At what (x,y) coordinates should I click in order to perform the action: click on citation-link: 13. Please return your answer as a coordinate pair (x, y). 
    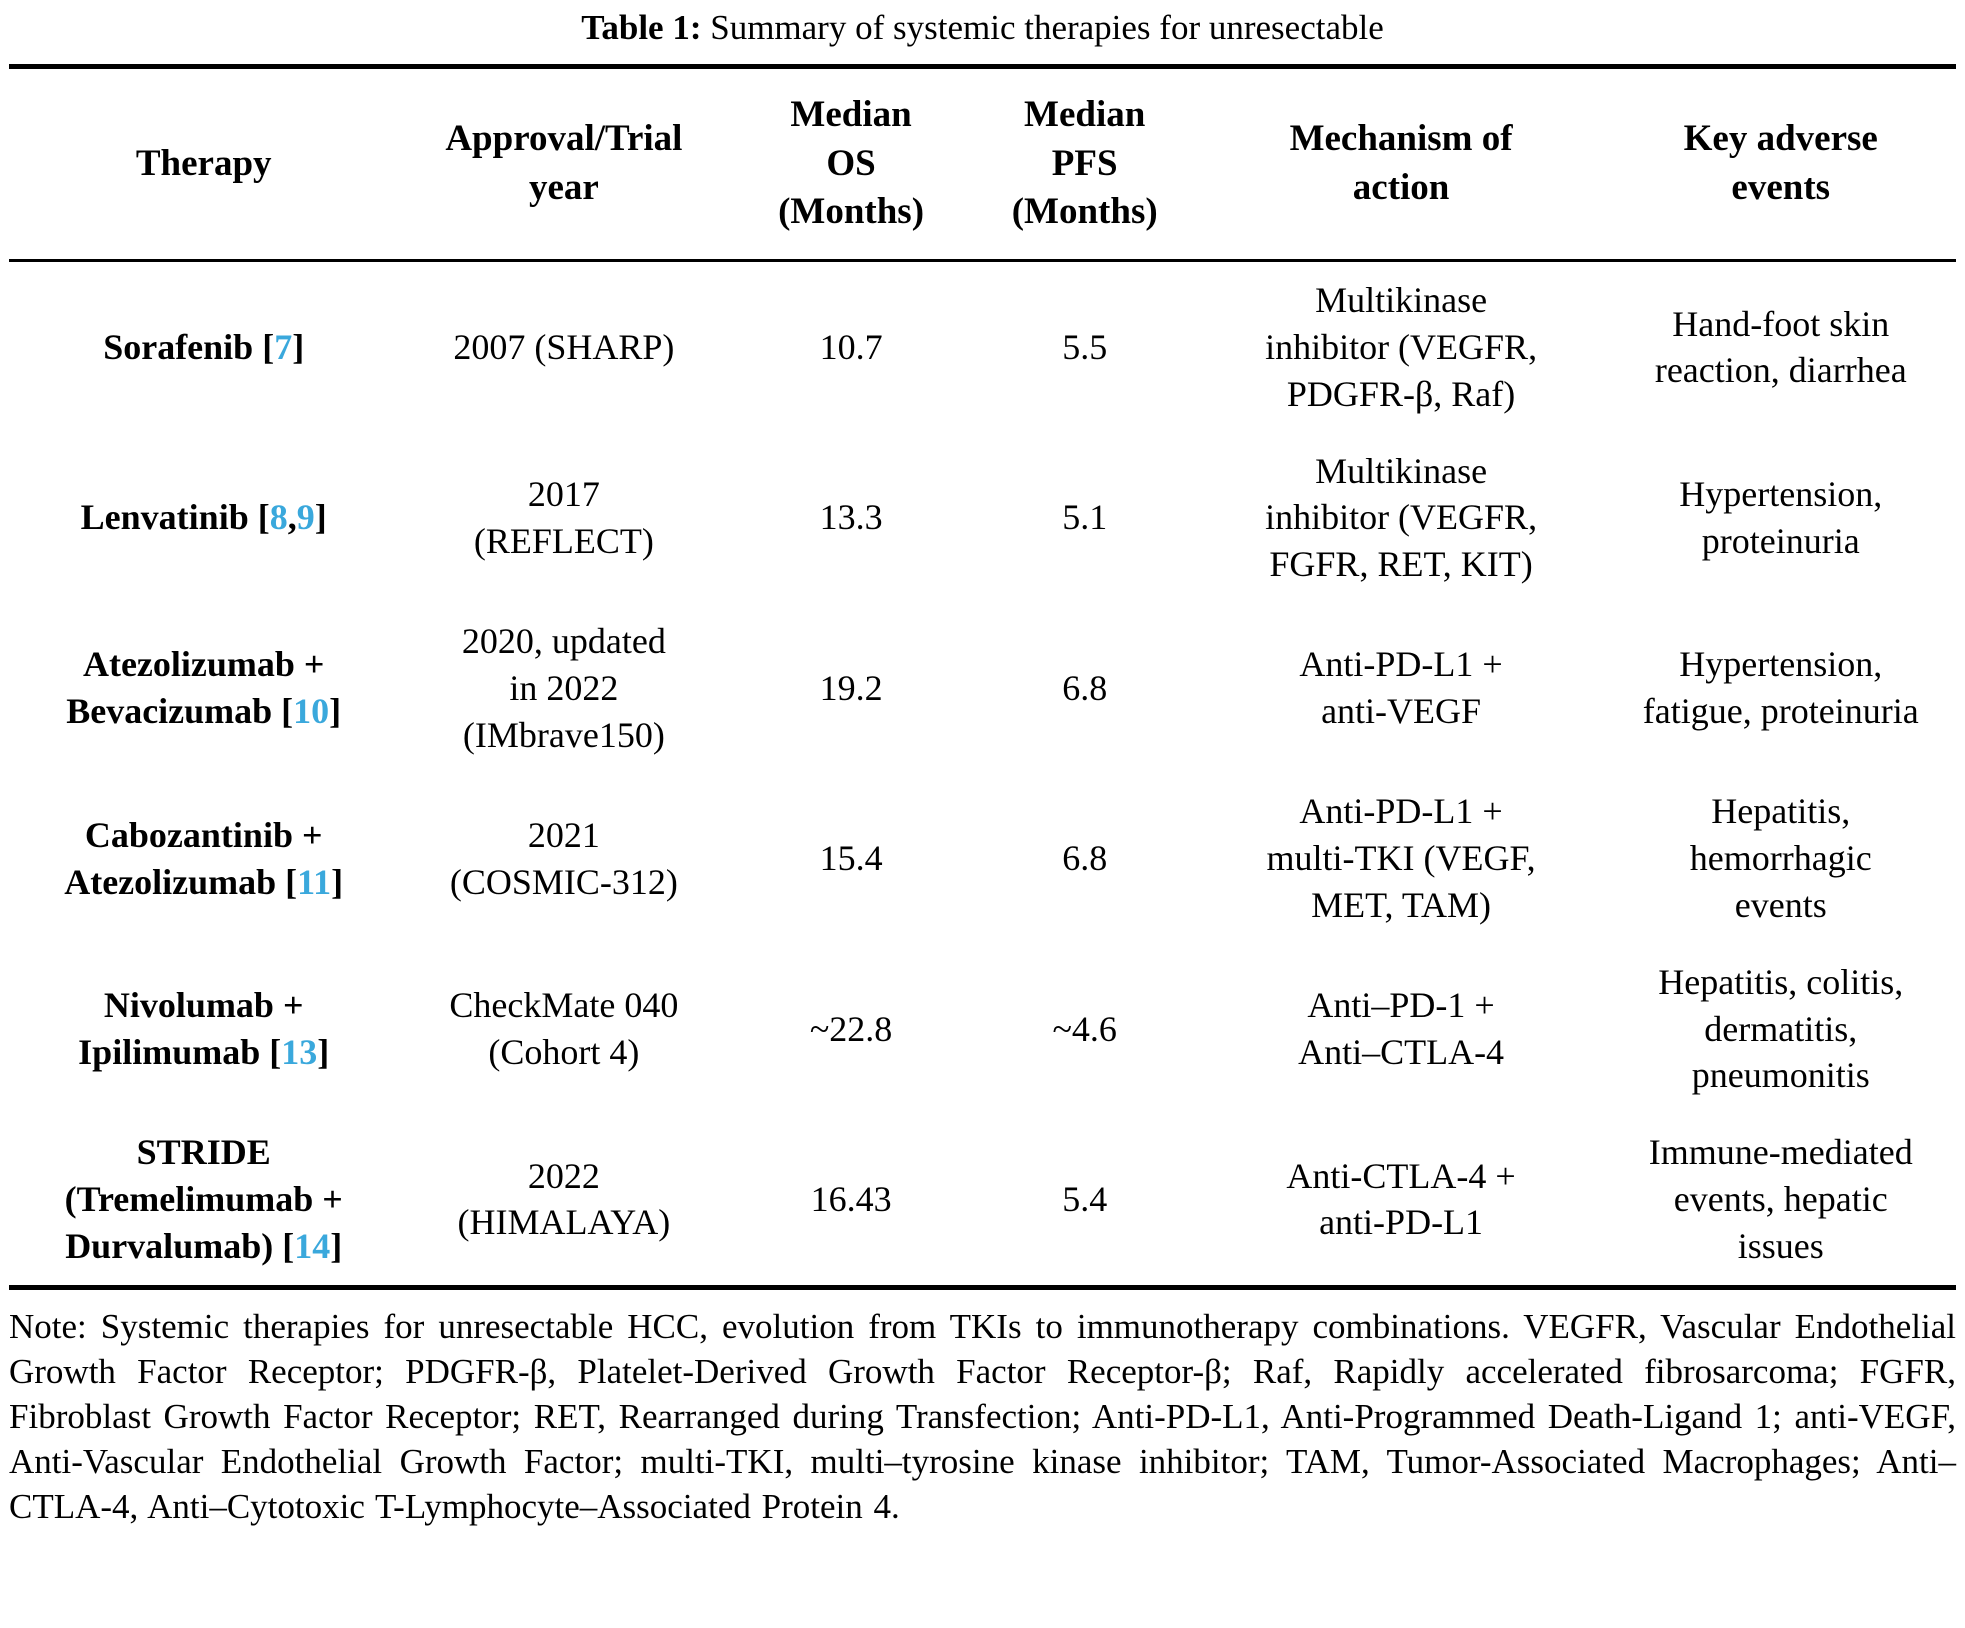
    Looking at the image, I should click on (299, 1051).